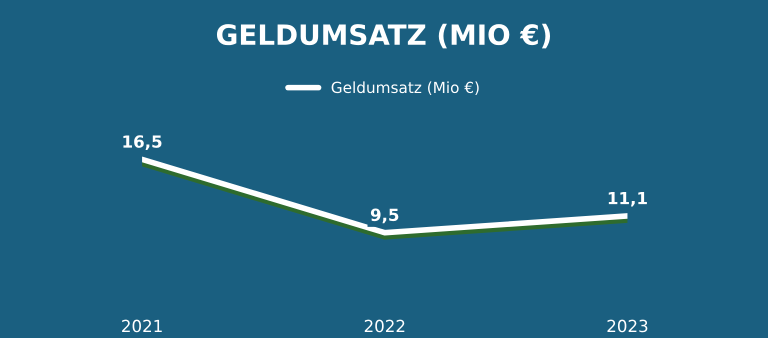  Describe the element at coordinates (384, 216) in the screenshot. I see `data-label: 9,5` at that location.